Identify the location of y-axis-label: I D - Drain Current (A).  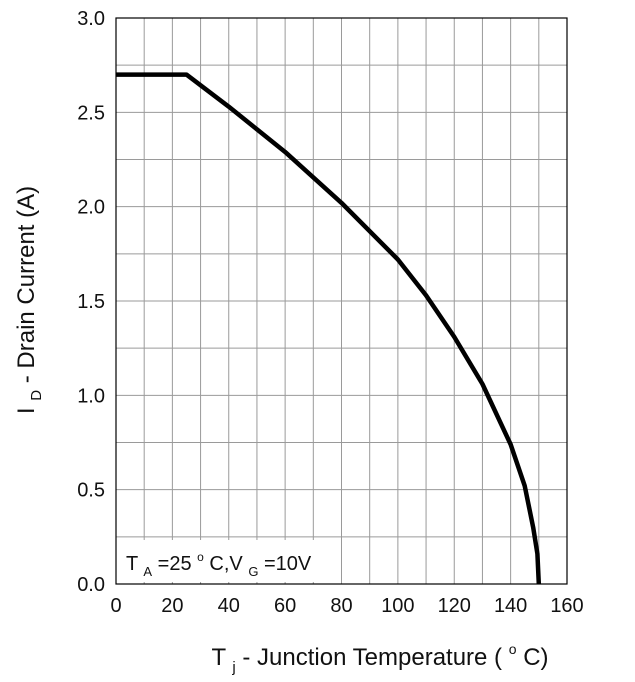
(30, 300).